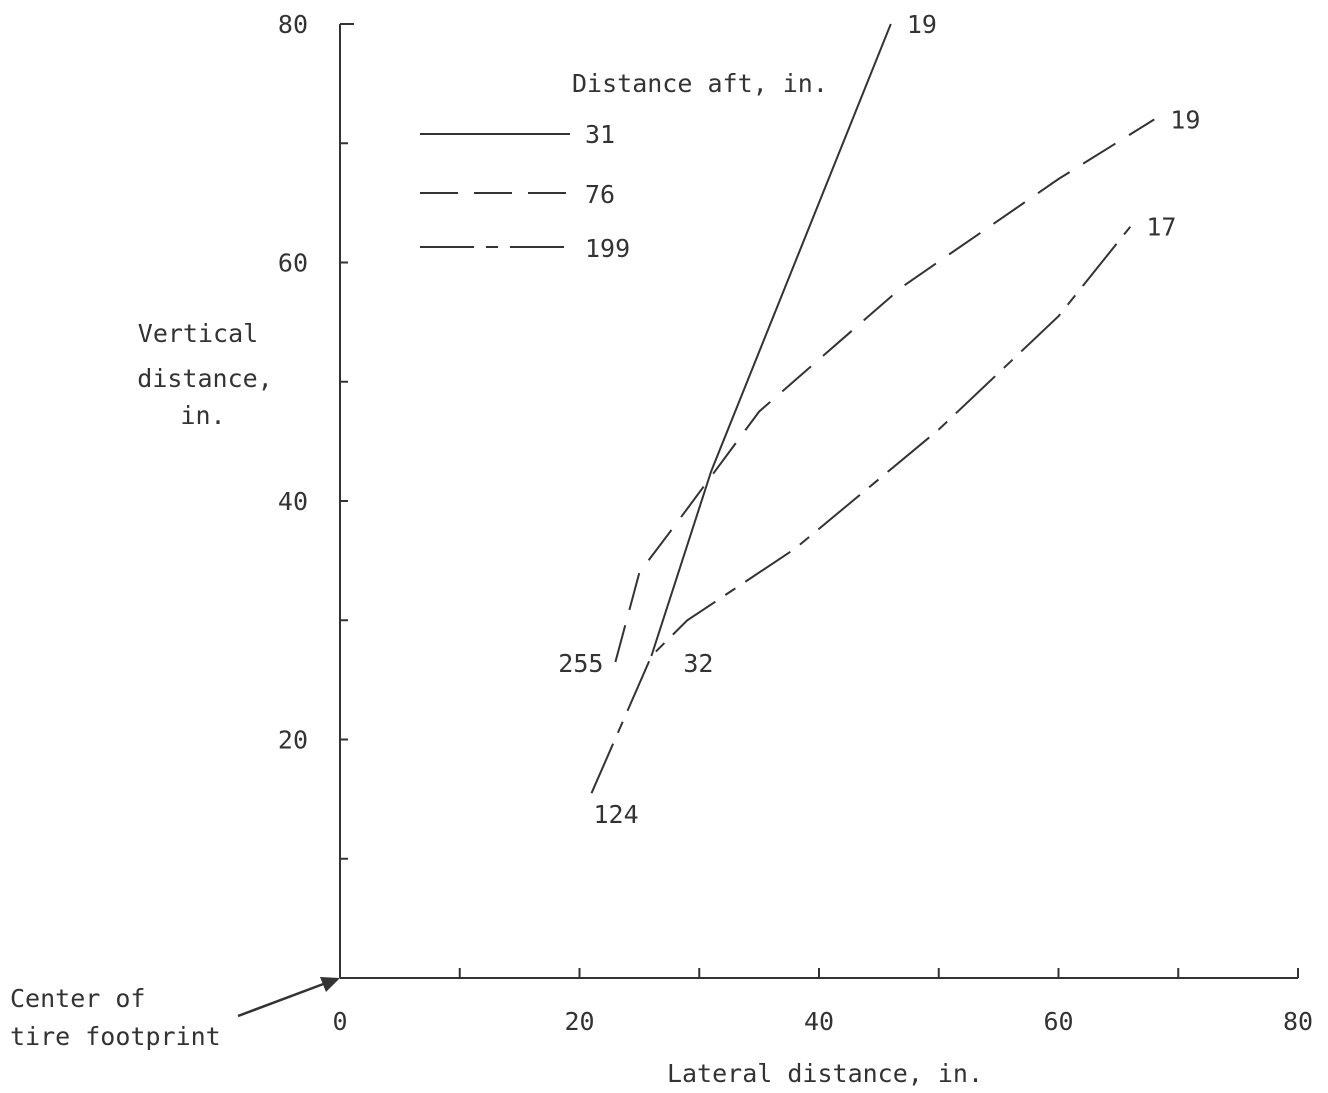 Image resolution: width=1328 pixels, height=1093 pixels. What do you see at coordinates (204, 378) in the screenshot?
I see `y-axis-label-line-2: distance,` at bounding box center [204, 378].